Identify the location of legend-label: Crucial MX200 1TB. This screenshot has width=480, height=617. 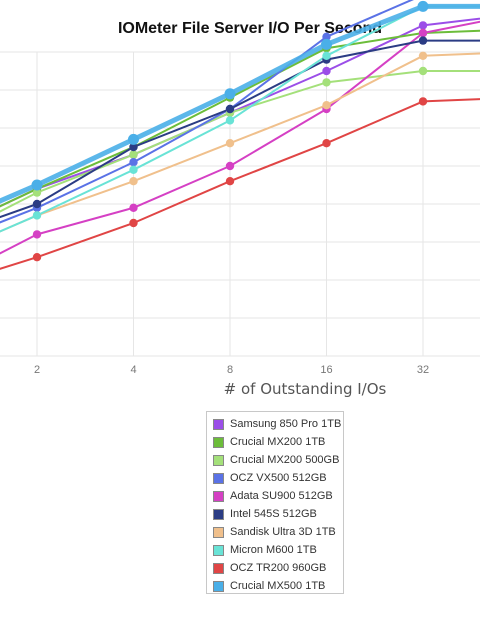
(278, 442).